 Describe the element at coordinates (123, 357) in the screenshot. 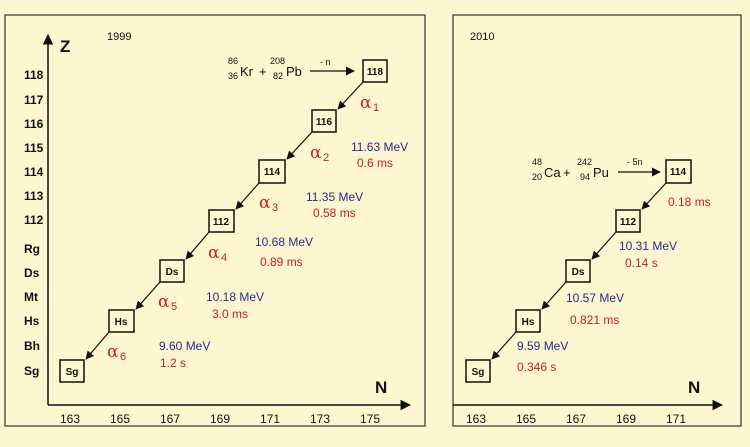

I see `alpha-6-index: 6` at that location.